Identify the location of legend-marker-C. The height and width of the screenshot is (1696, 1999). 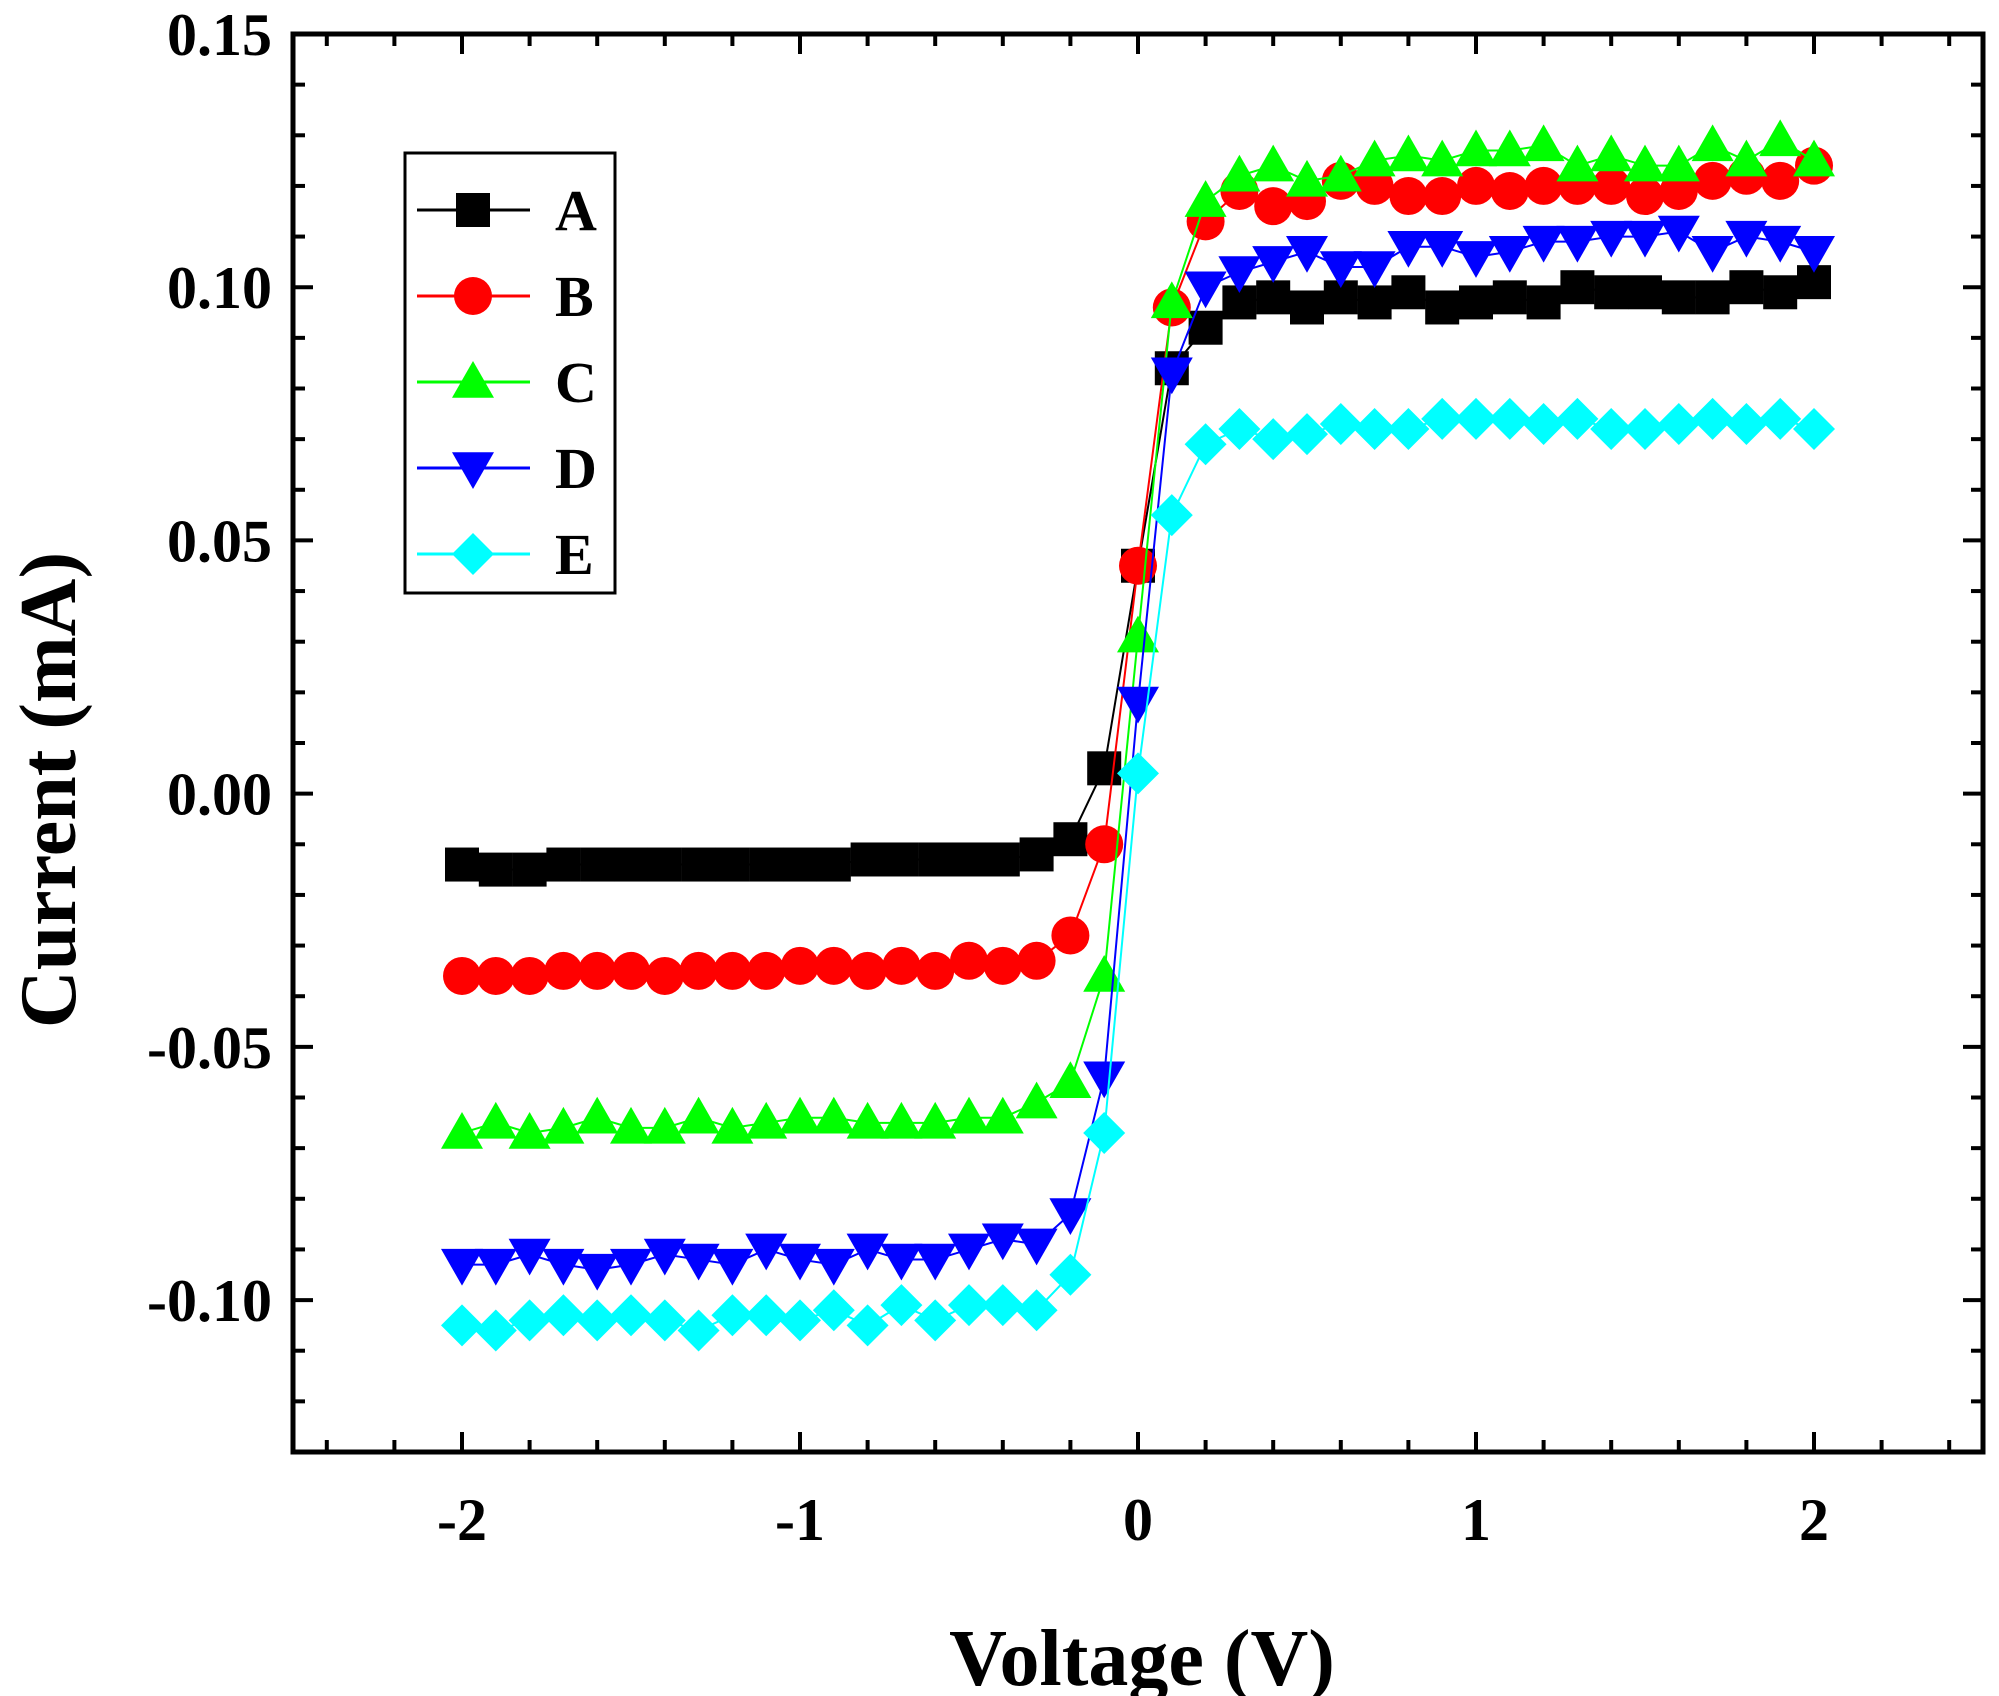
(473, 379).